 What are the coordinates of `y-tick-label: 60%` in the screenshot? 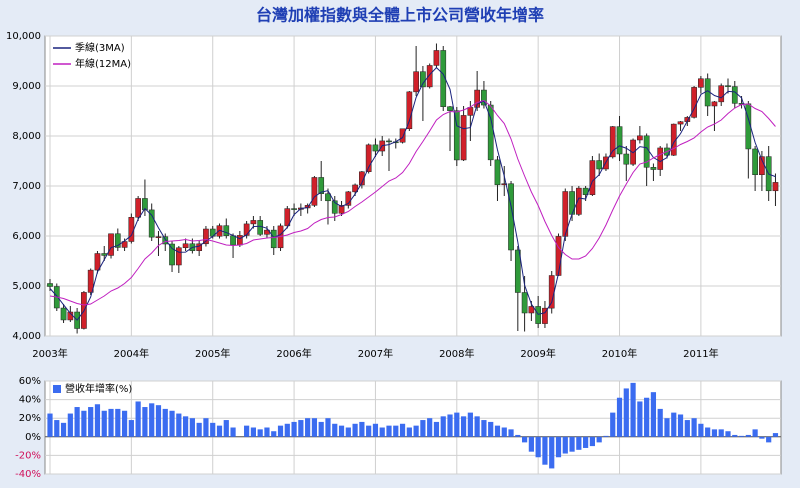 It's located at (30, 381).